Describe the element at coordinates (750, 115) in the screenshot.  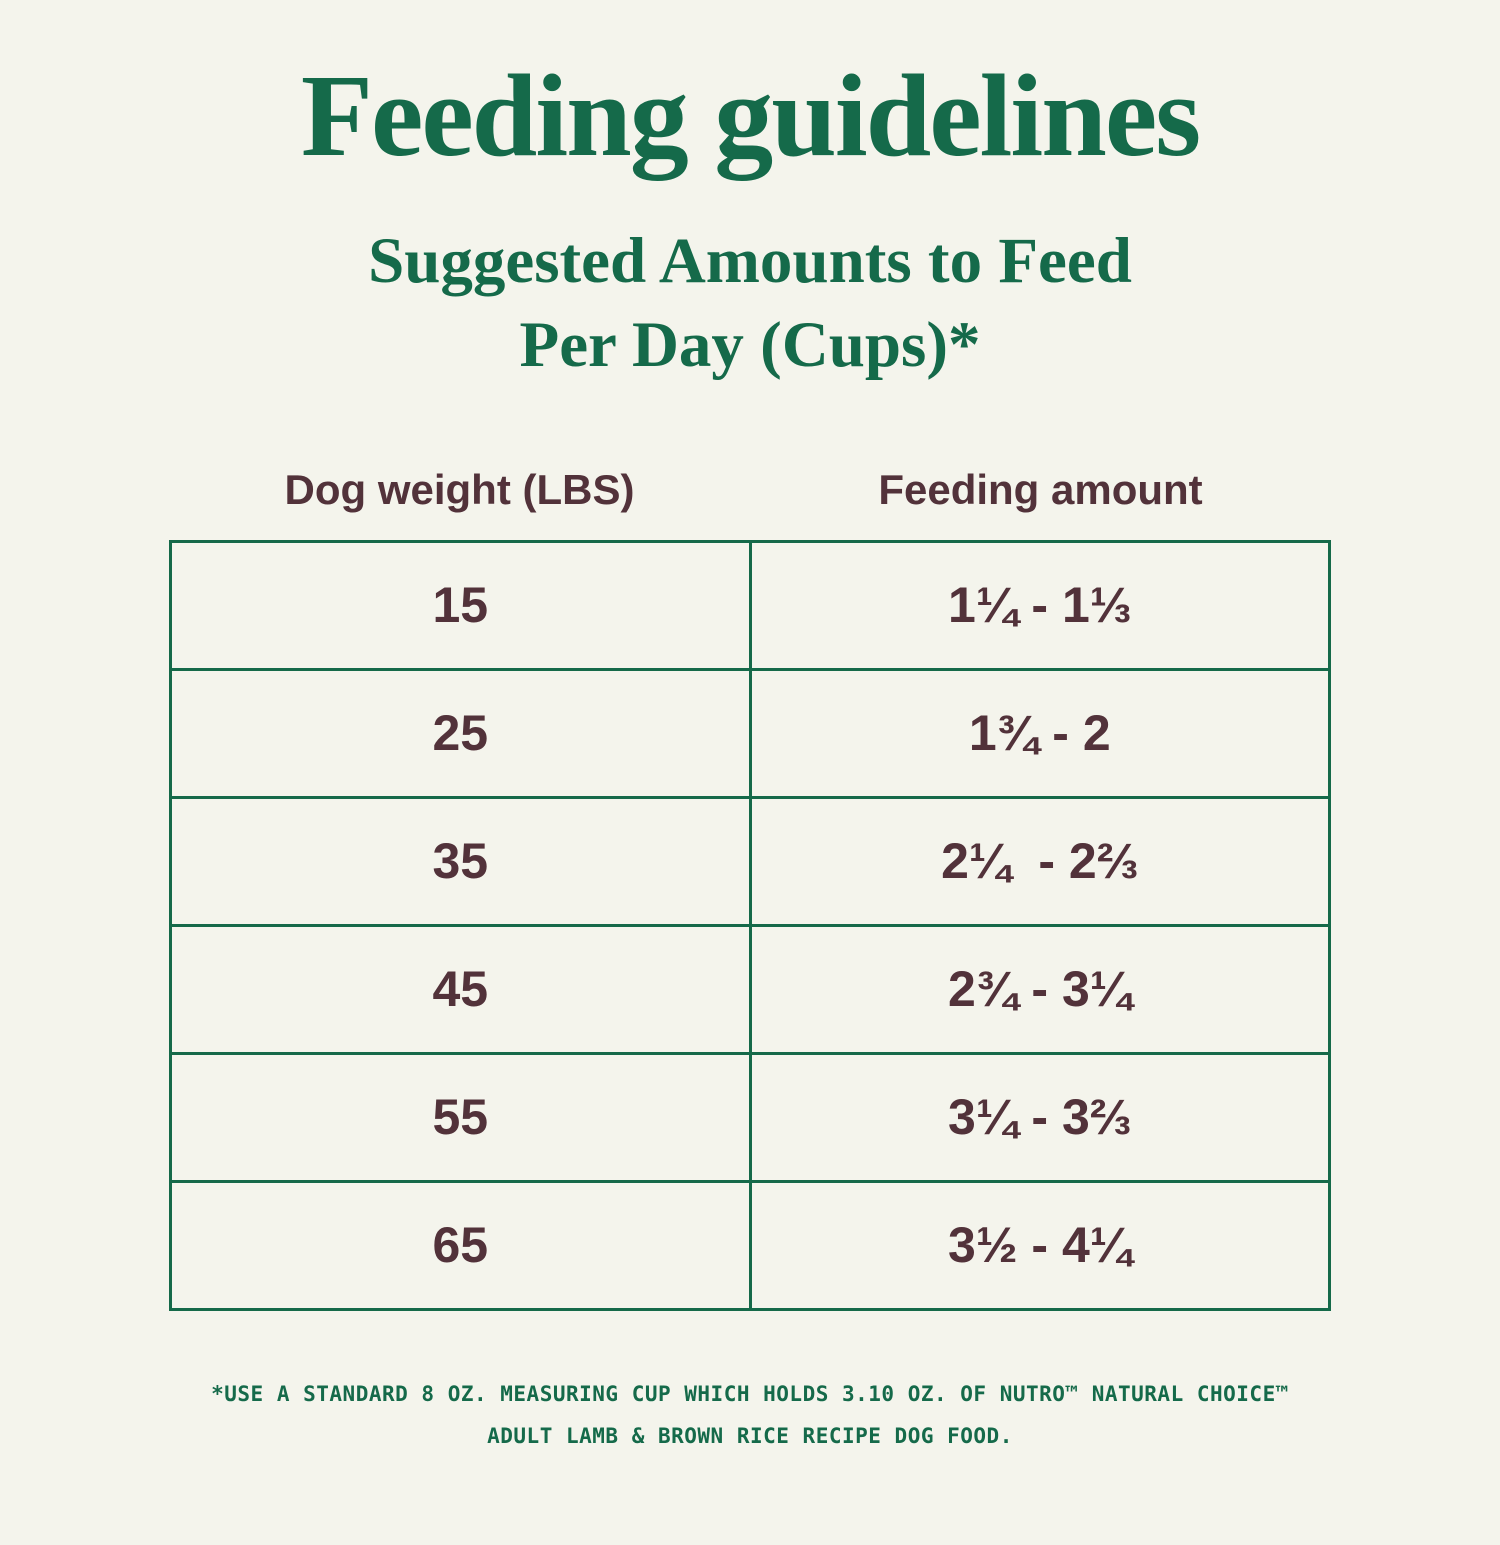
I see `page-title: Feeding guidelines` at that location.